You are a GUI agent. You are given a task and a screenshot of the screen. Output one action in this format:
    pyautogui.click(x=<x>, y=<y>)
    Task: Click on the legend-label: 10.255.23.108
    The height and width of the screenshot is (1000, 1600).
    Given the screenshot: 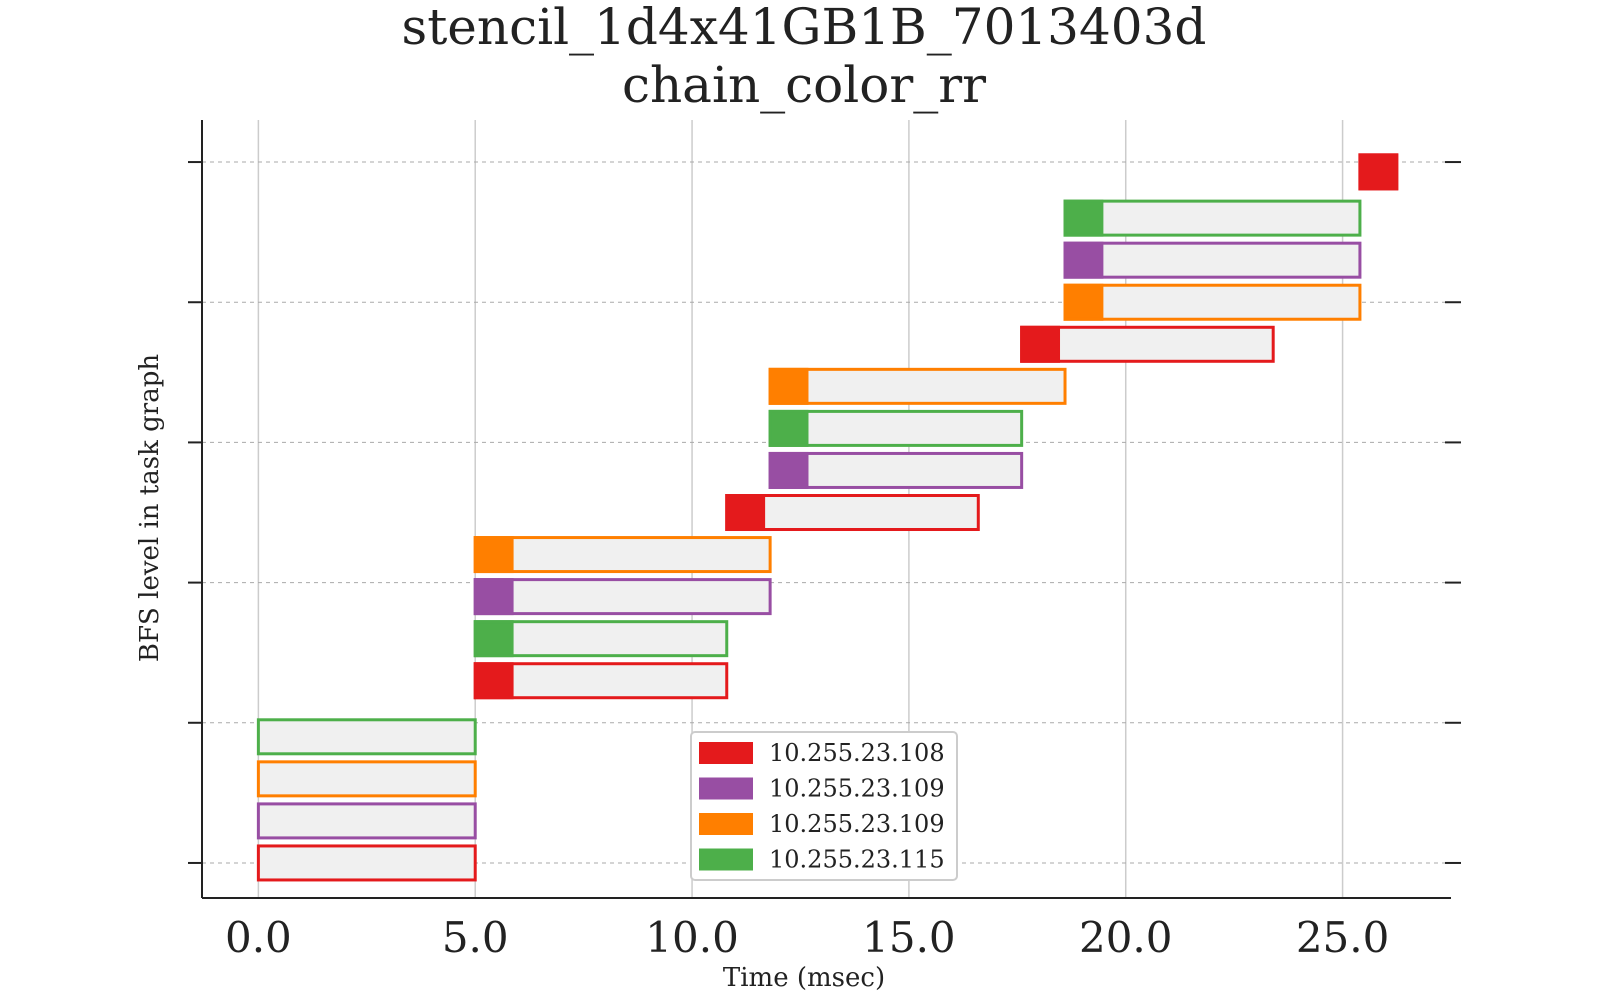 What is the action you would take?
    pyautogui.click(x=857, y=753)
    